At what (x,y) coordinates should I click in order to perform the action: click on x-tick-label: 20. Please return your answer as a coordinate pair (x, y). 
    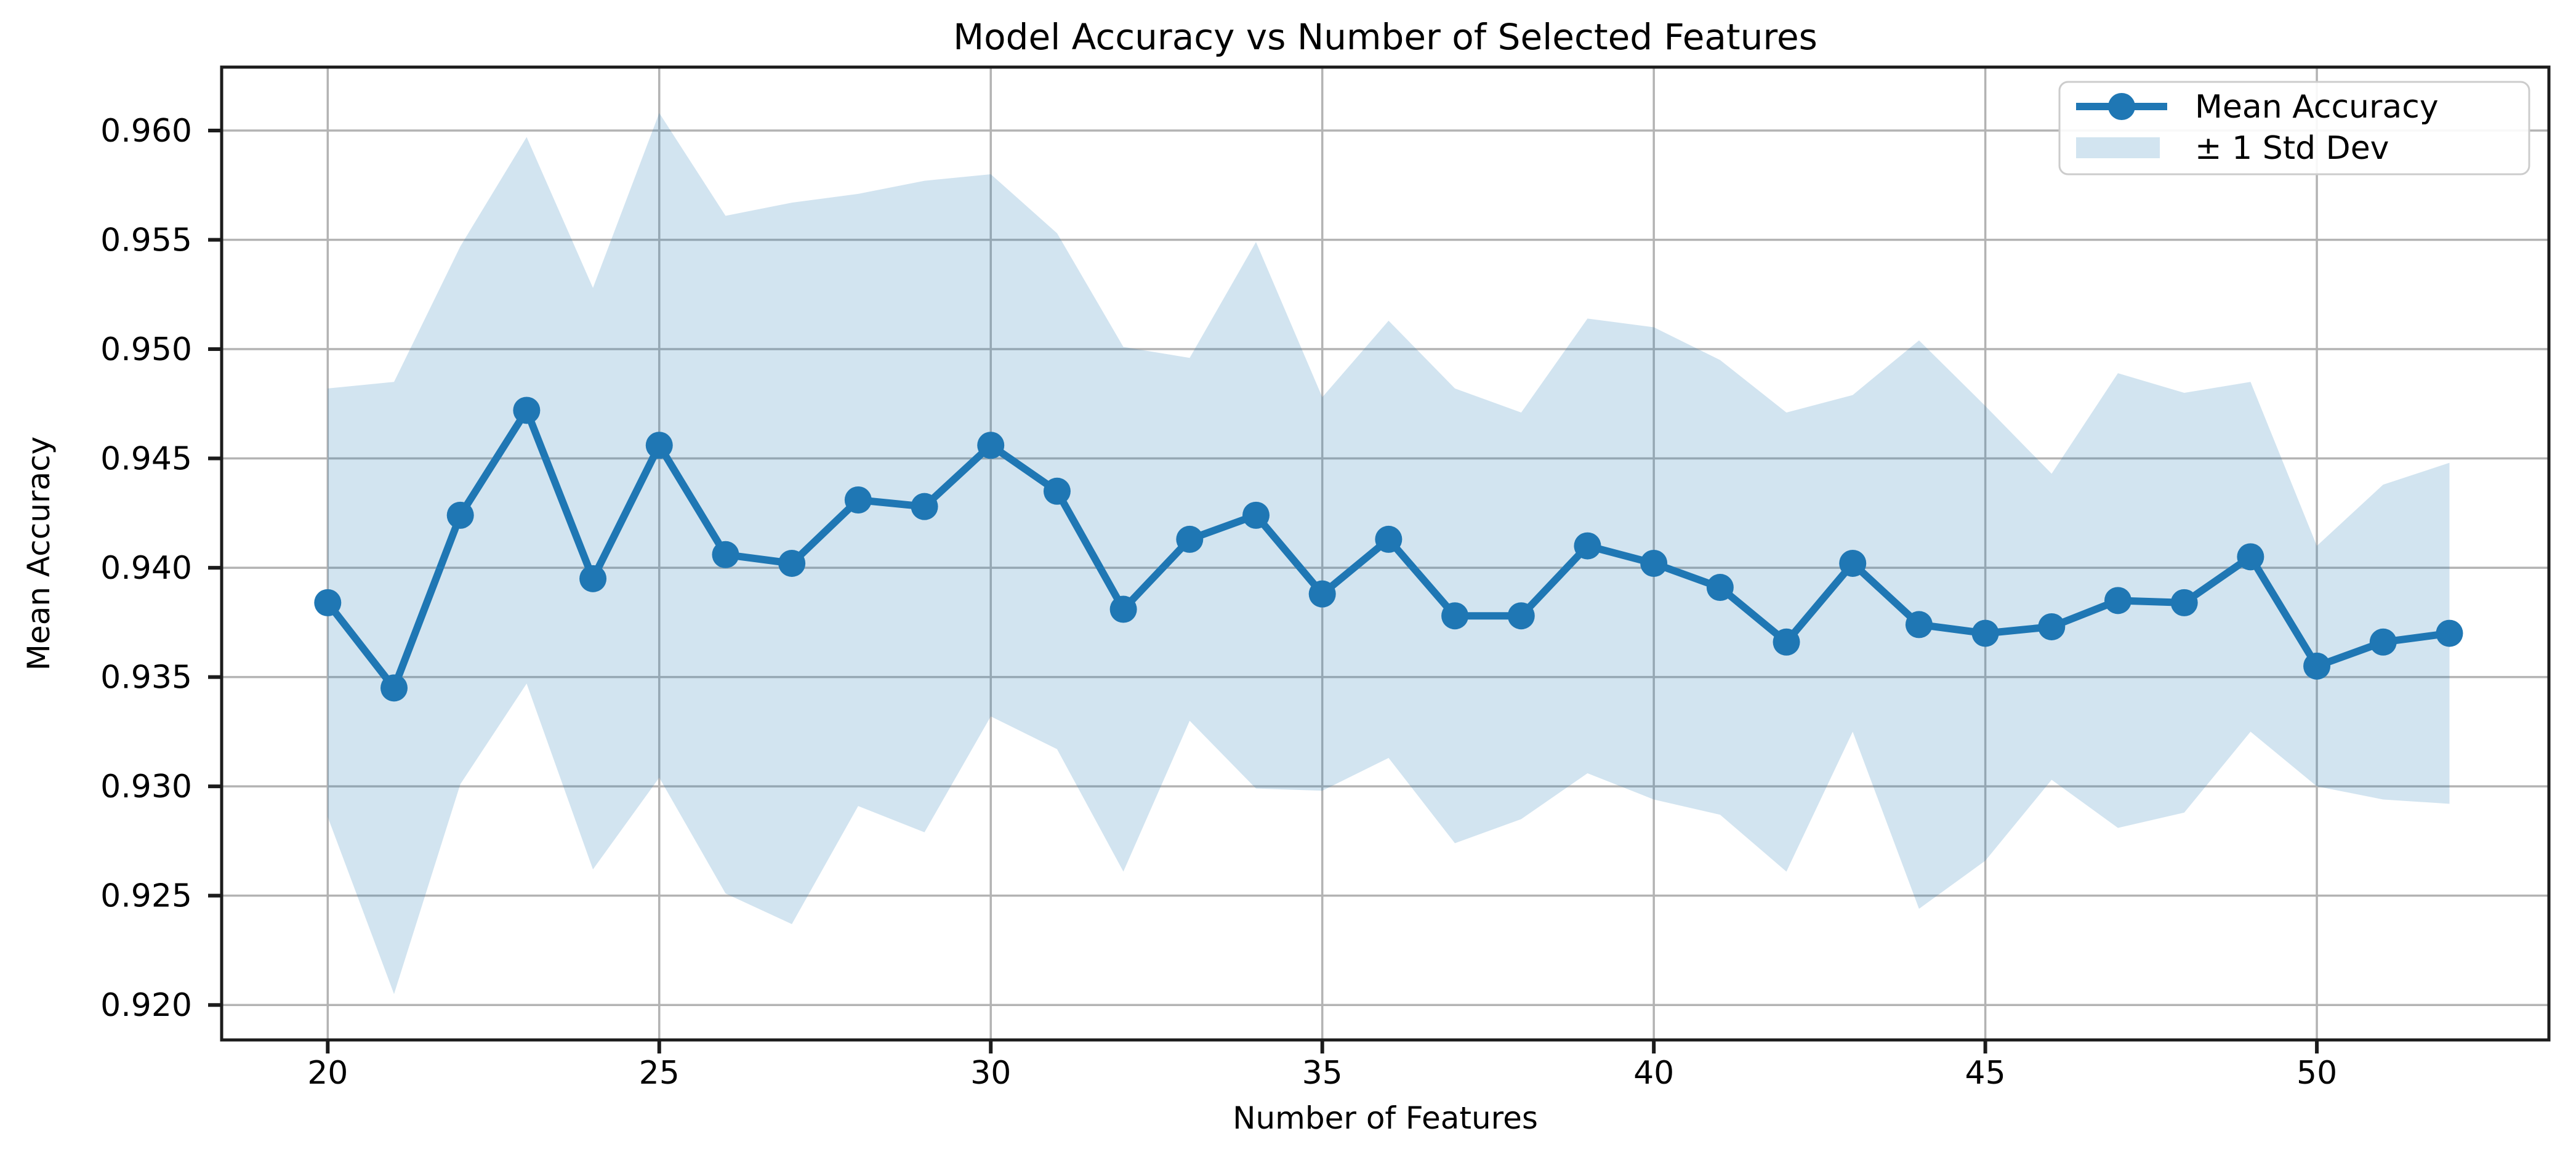
    Looking at the image, I should click on (327, 1073).